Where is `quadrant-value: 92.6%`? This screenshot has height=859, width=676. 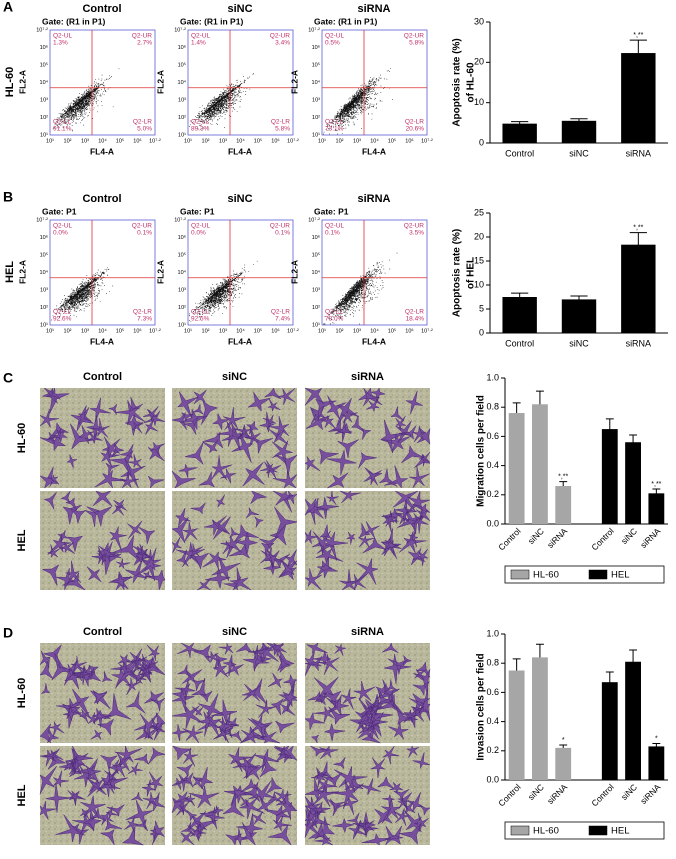
quadrant-value: 92.6% is located at coordinates (62, 319).